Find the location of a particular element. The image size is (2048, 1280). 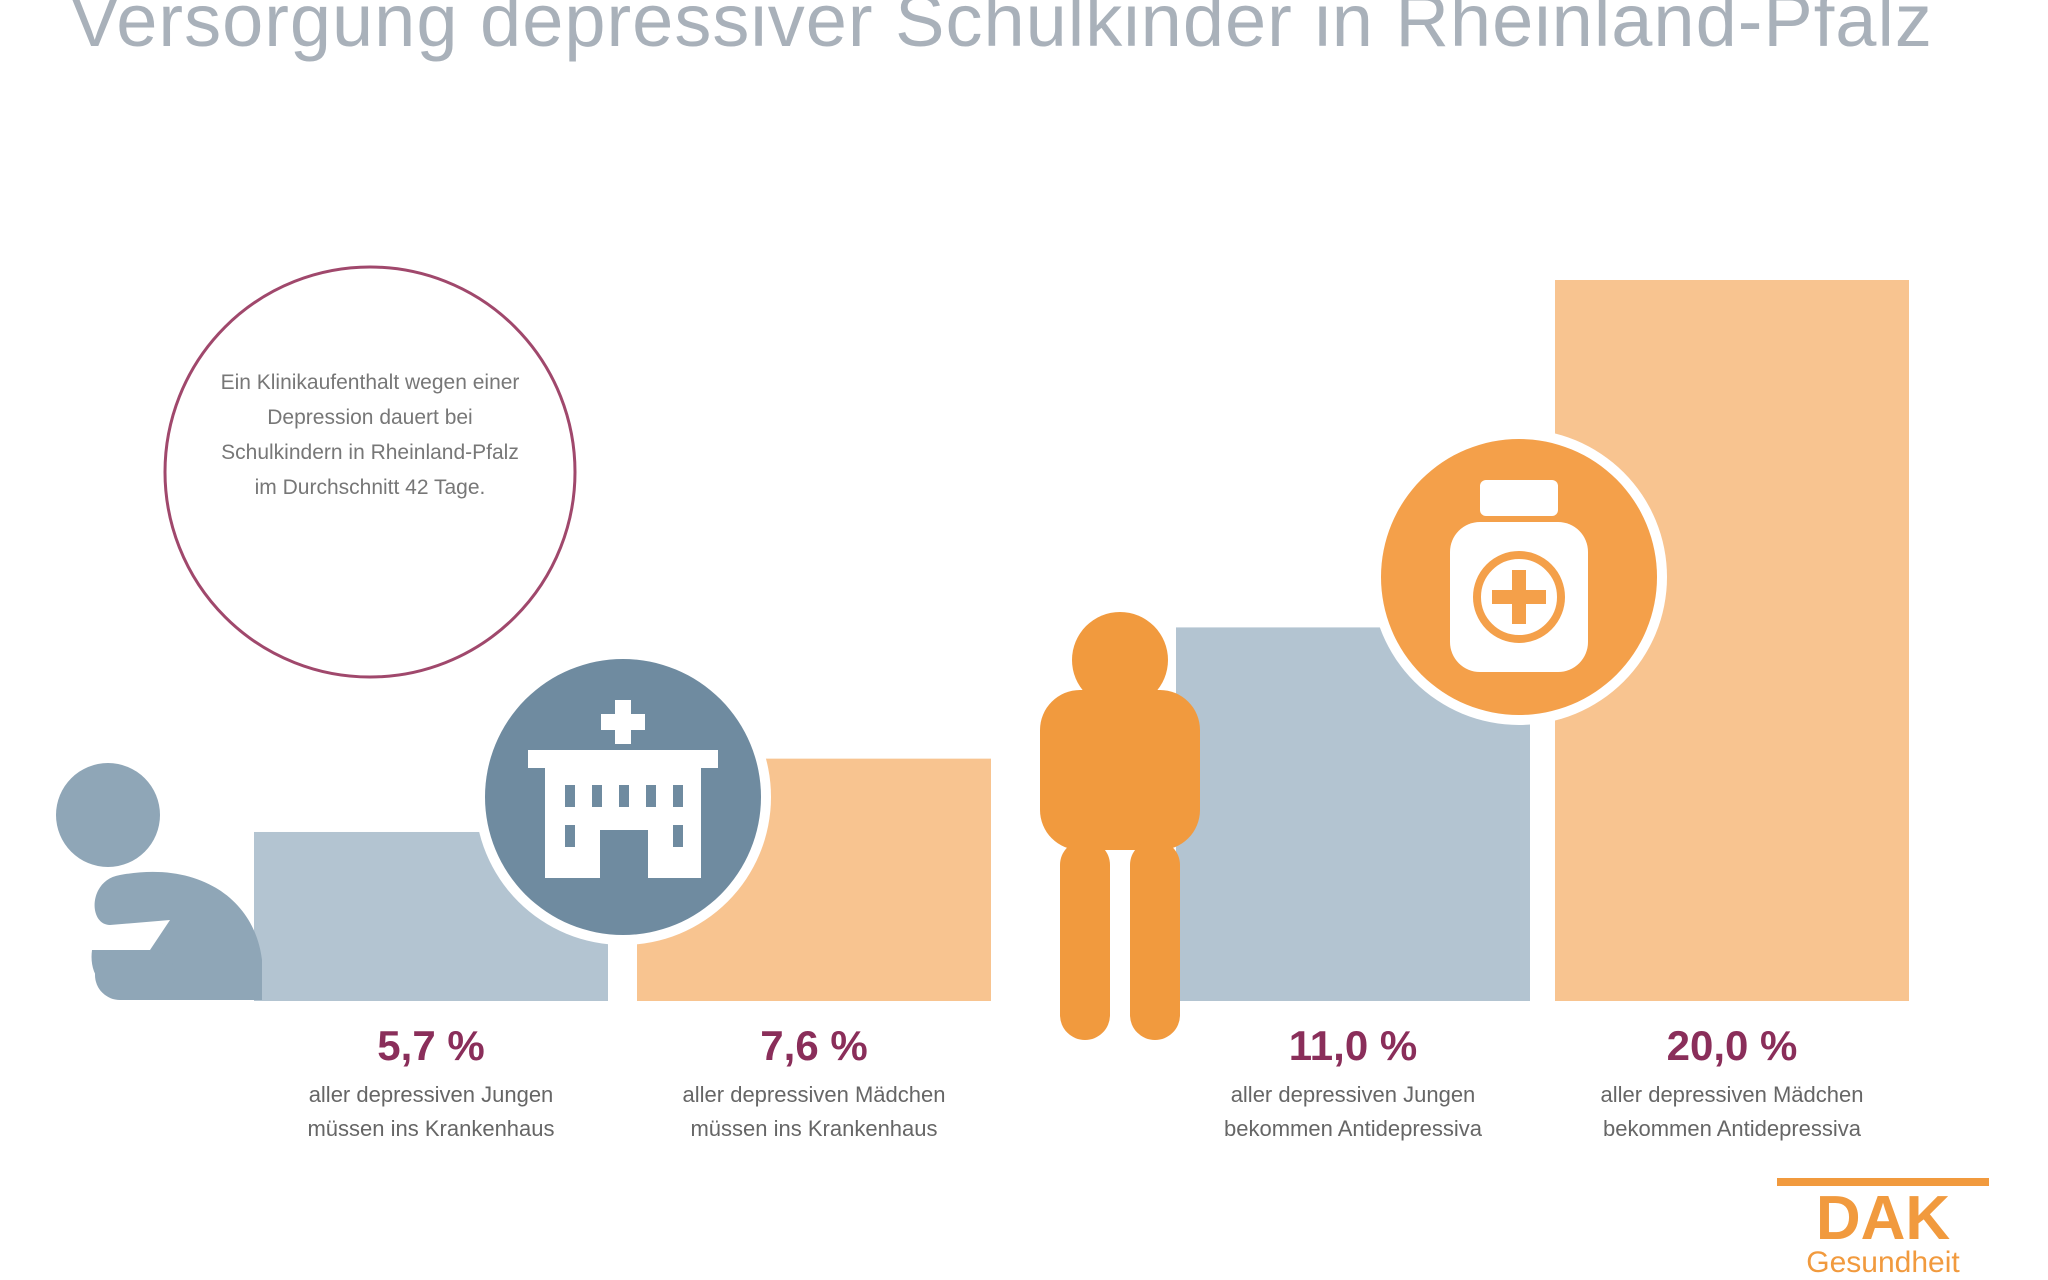

value-label: 20,0 % is located at coordinates (1732, 1045).